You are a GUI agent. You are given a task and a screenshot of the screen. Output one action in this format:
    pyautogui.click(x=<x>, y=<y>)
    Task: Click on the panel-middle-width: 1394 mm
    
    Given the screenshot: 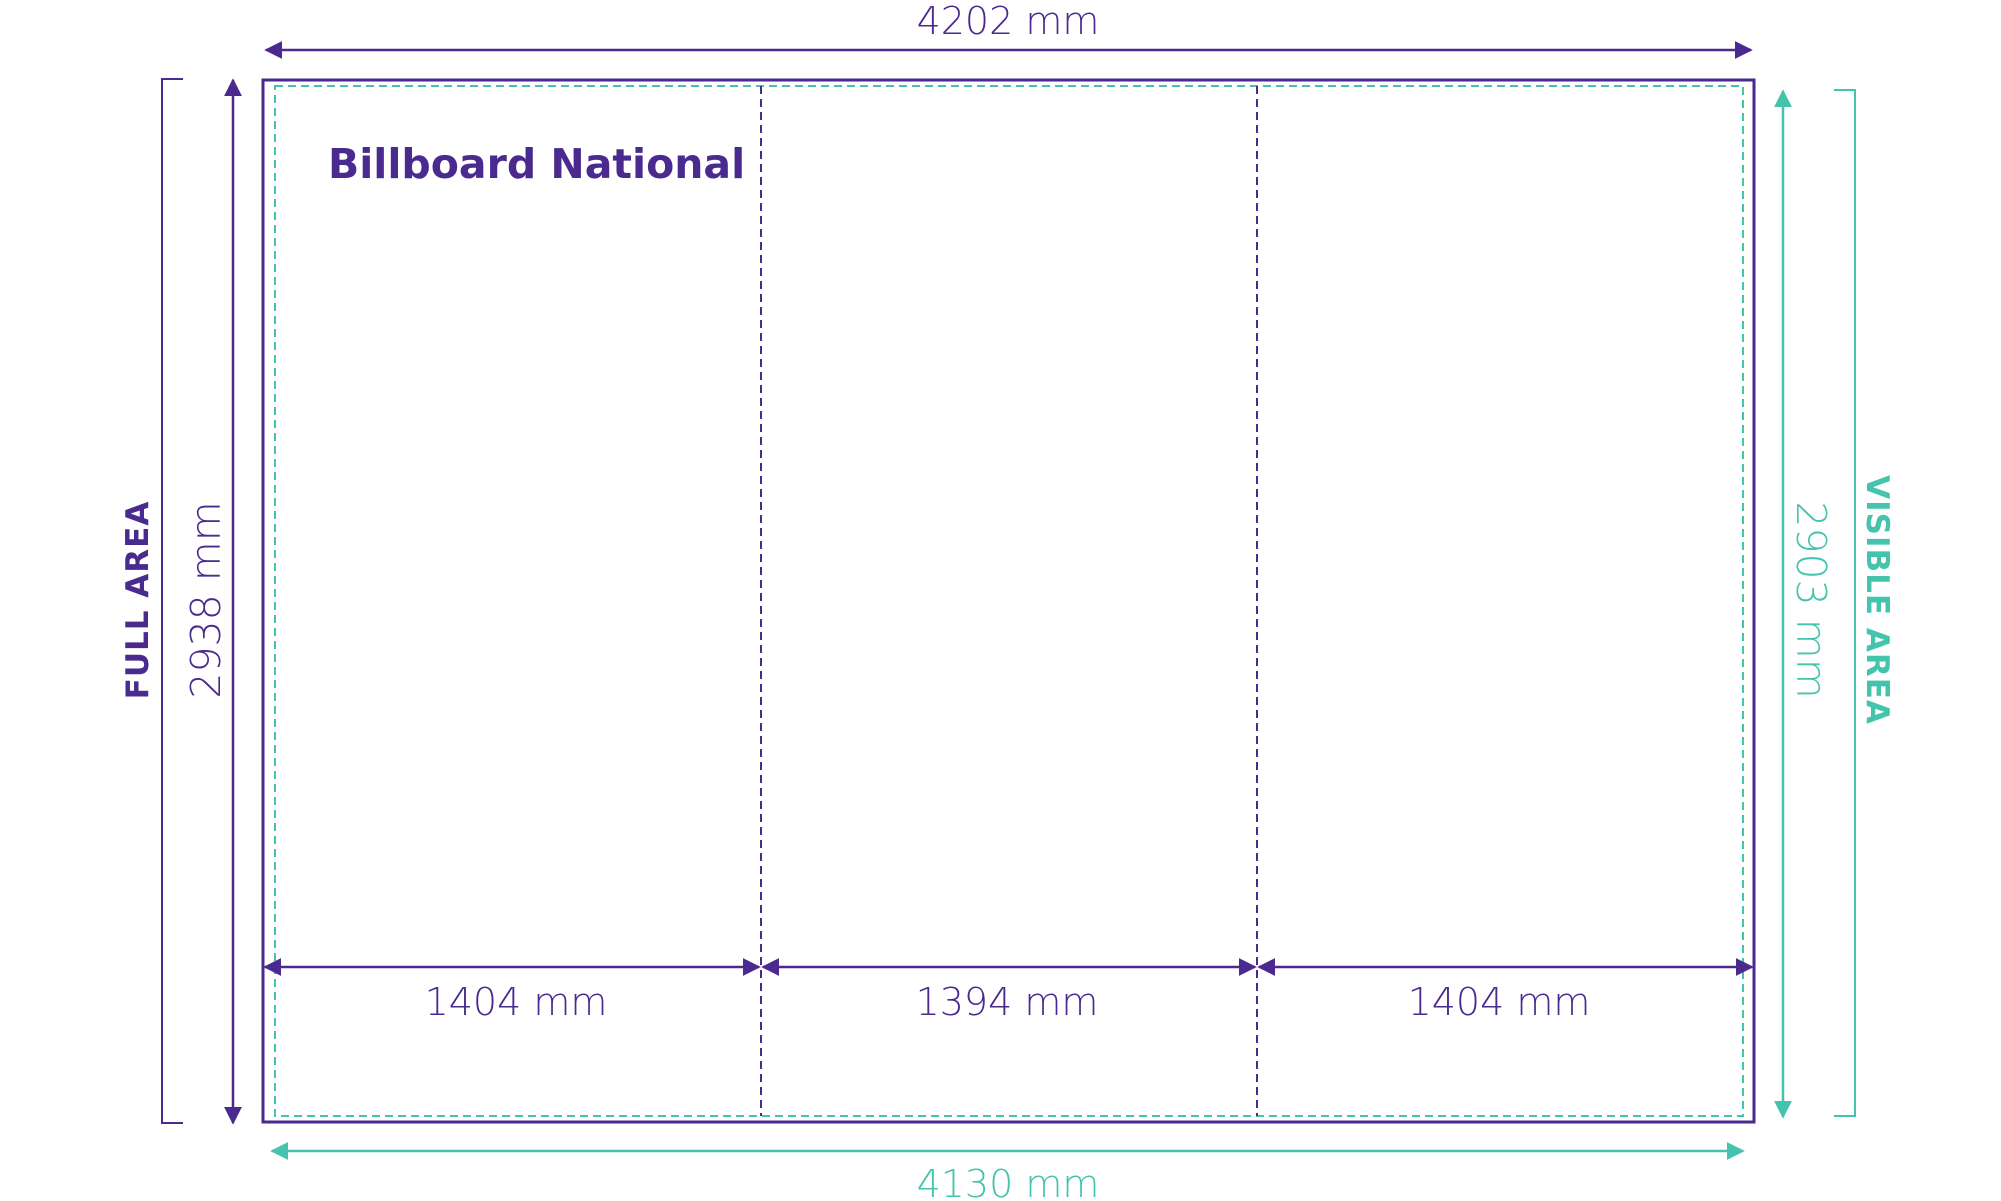 What is the action you would take?
    pyautogui.click(x=1007, y=1002)
    